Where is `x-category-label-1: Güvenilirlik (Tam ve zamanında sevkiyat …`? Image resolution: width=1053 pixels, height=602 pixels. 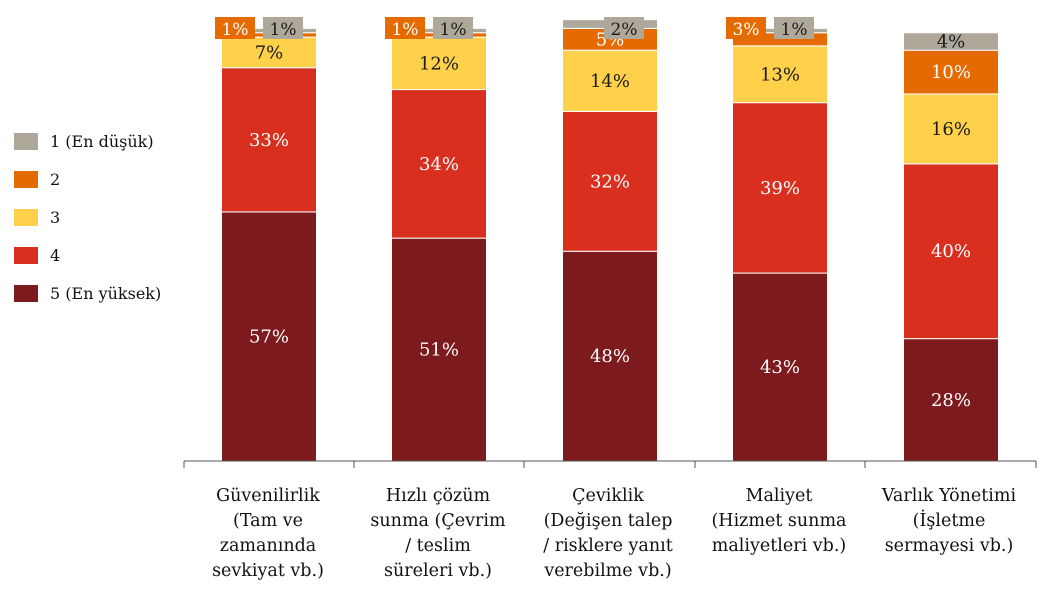 x-category-label-1: Güvenilirlik (Tam ve zamanında sevkiyat … is located at coordinates (268, 533).